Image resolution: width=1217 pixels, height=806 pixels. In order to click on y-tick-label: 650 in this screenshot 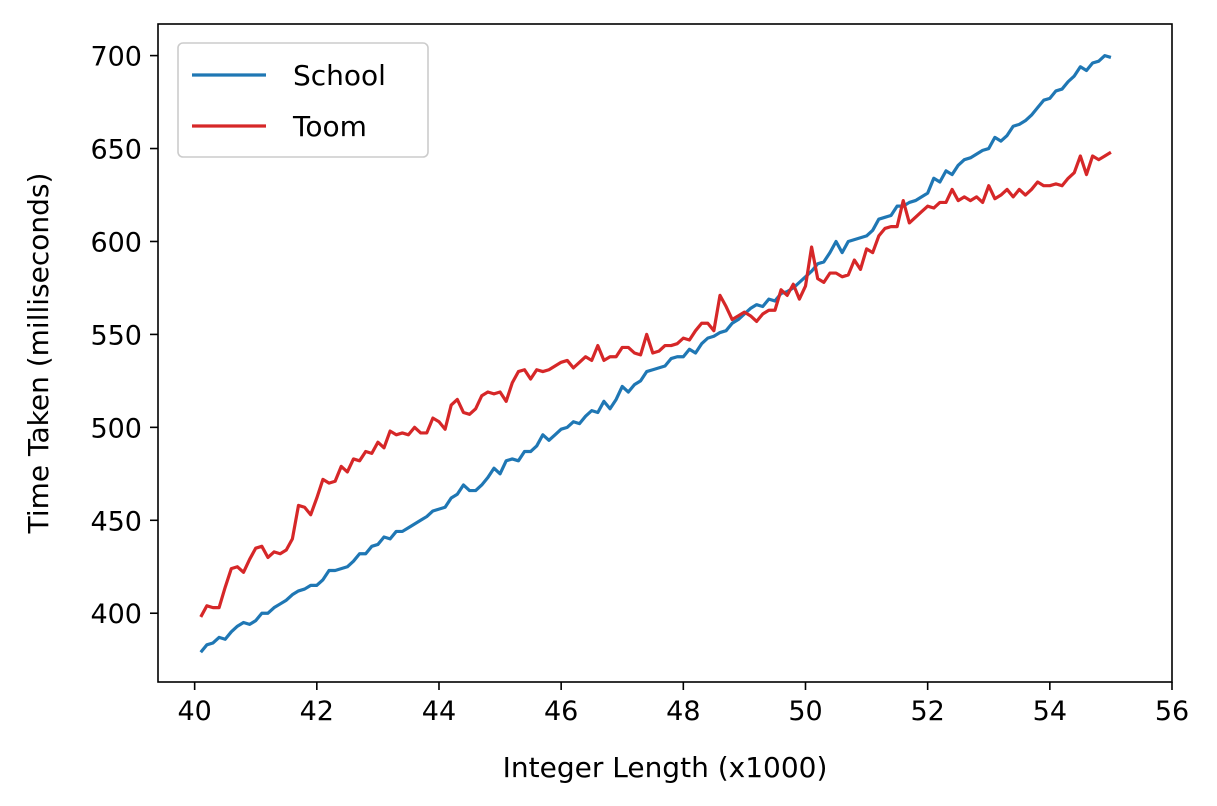, I will do `click(116, 150)`.